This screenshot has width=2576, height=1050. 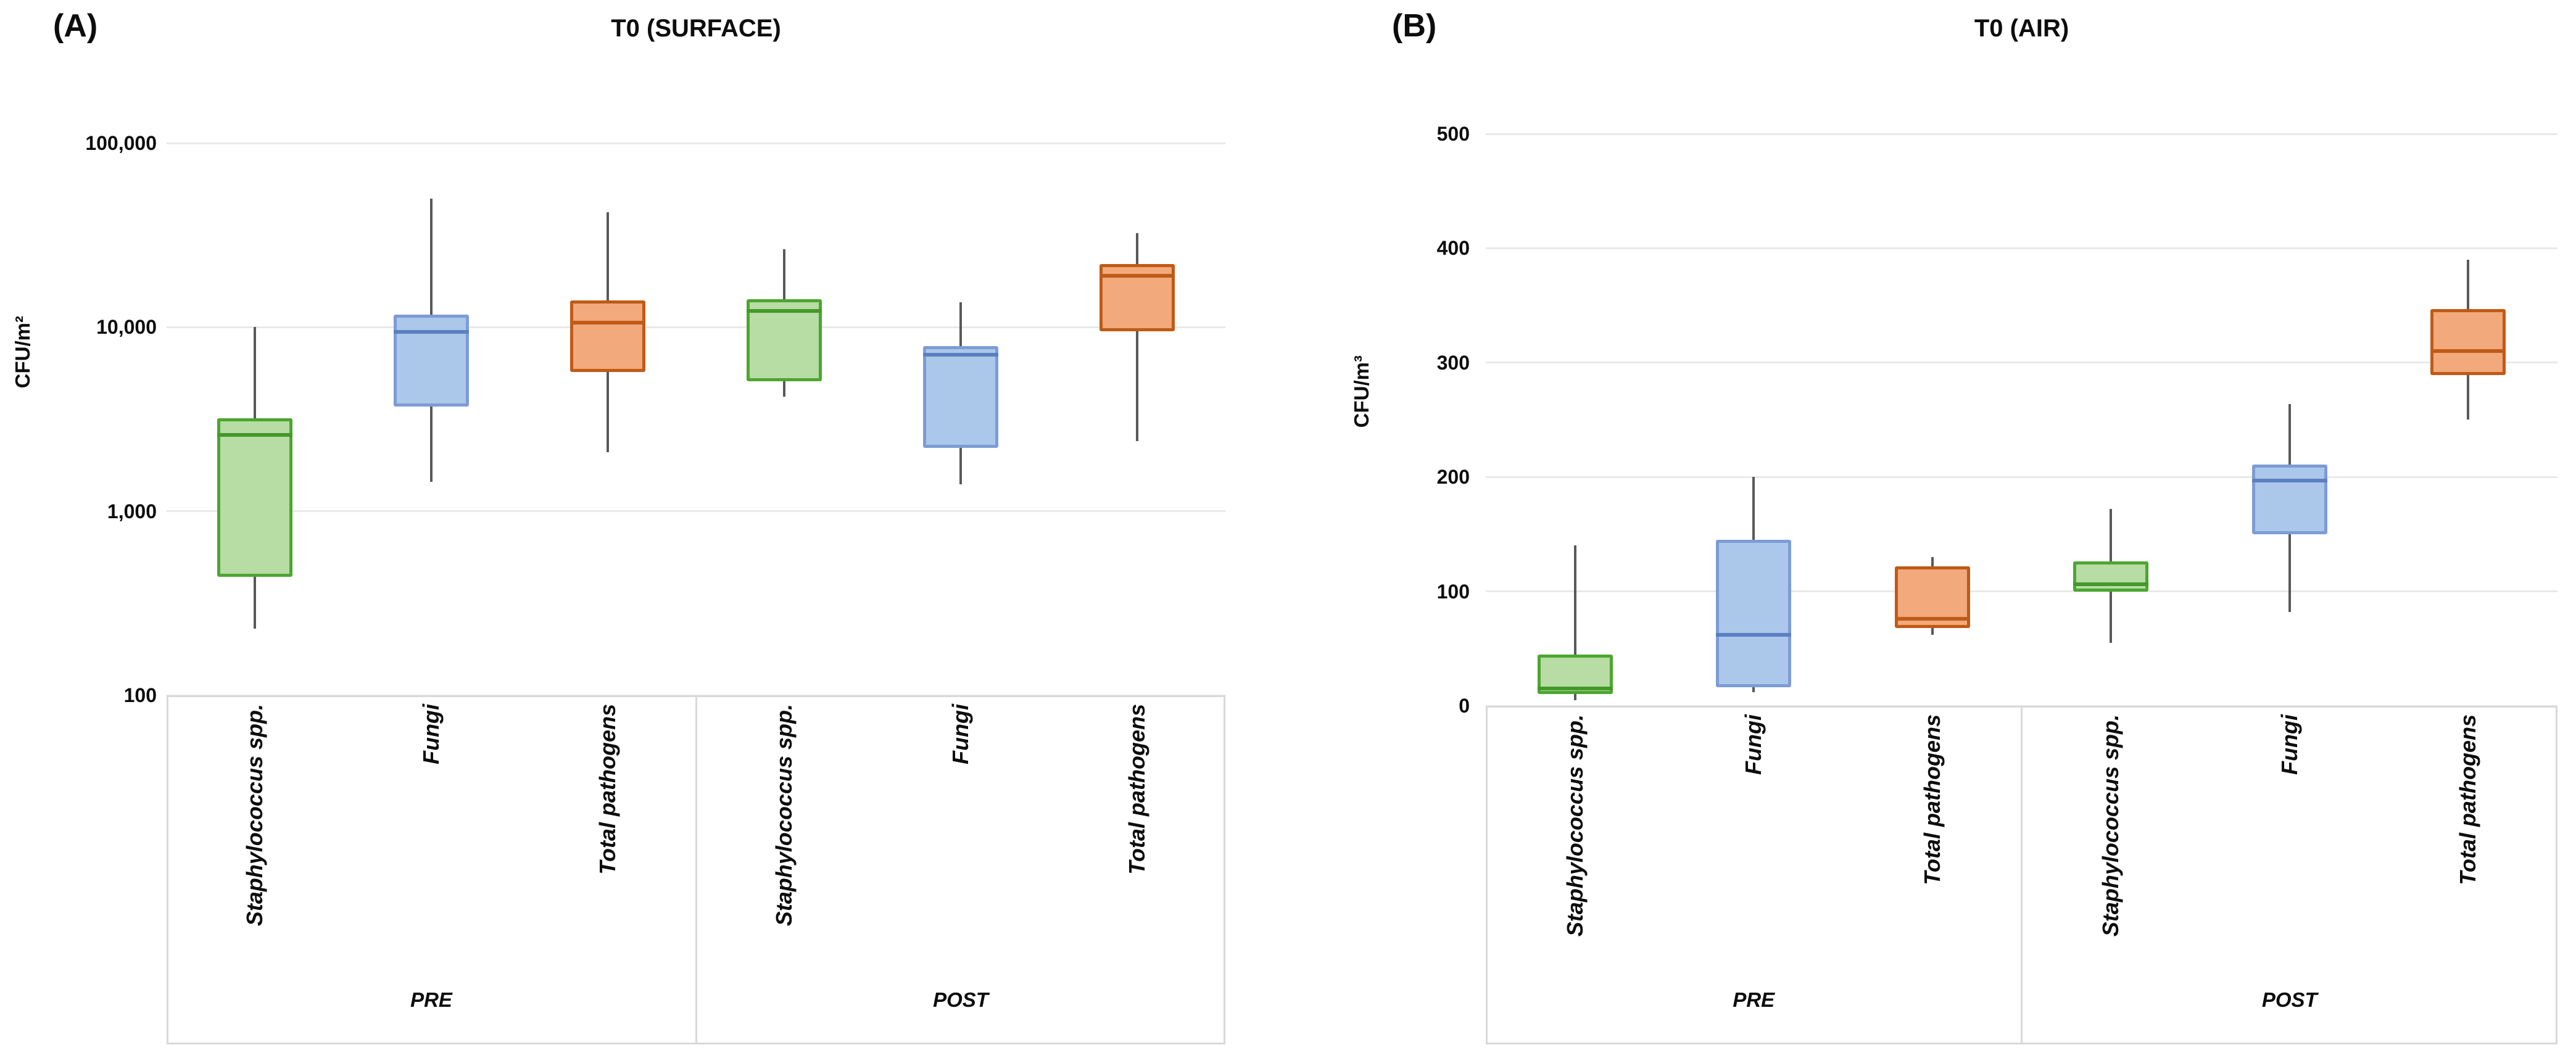 What do you see at coordinates (75, 26) in the screenshot?
I see `panel-label-a: (A)` at bounding box center [75, 26].